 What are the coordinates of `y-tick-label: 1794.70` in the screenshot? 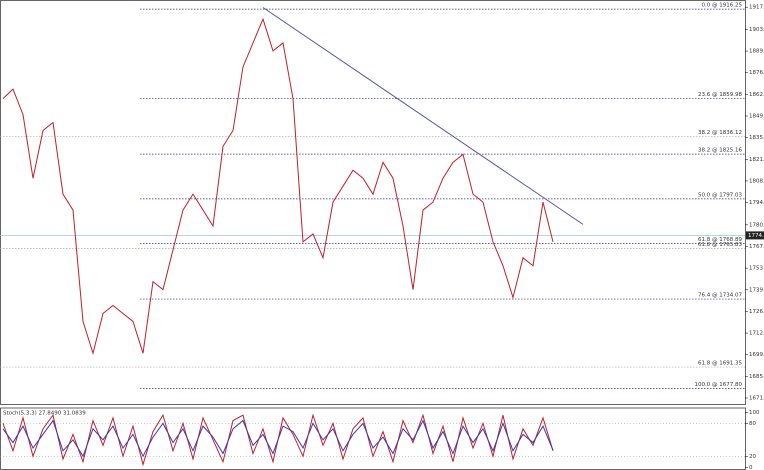 It's located at (756, 203).